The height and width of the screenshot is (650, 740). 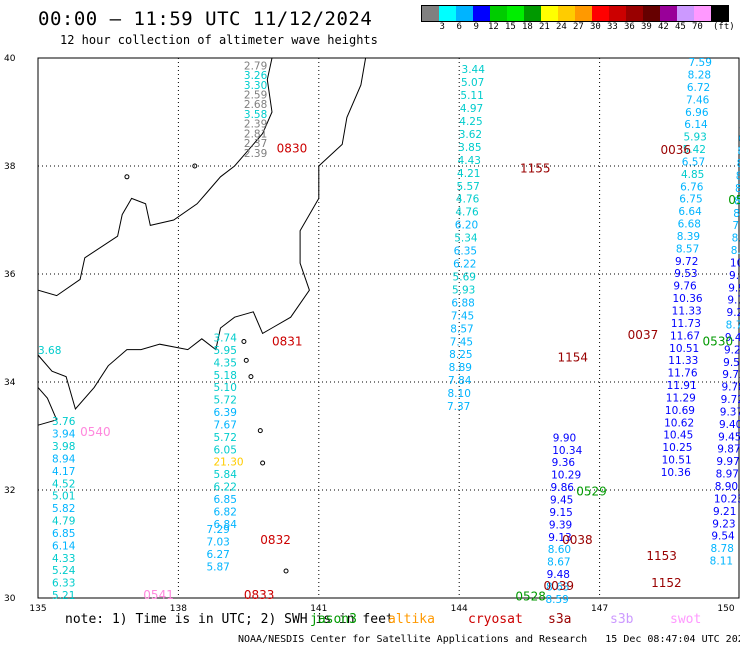 What do you see at coordinates (678, 436) in the screenshot?
I see `wave-height-label: 10.45` at bounding box center [678, 436].